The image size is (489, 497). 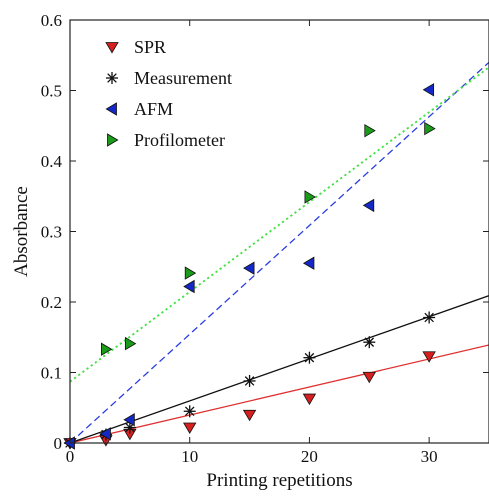 What do you see at coordinates (51, 302) in the screenshot?
I see `y-tick-label: 0.2` at bounding box center [51, 302].